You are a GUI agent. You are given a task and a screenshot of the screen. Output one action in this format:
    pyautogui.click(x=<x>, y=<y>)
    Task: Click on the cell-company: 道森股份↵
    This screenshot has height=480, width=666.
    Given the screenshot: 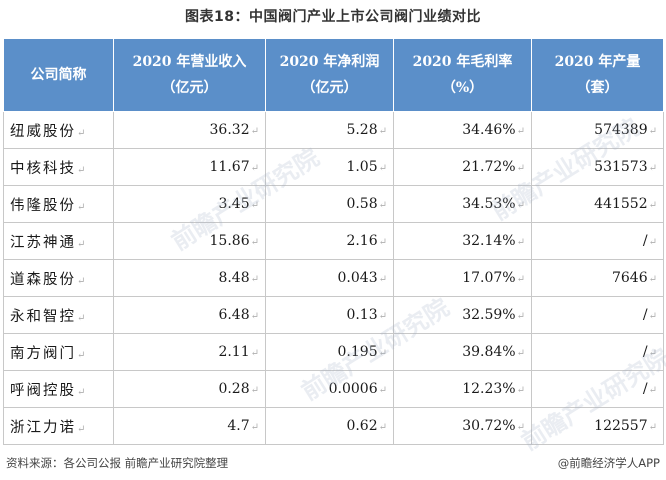 What is the action you would take?
    pyautogui.click(x=58, y=278)
    